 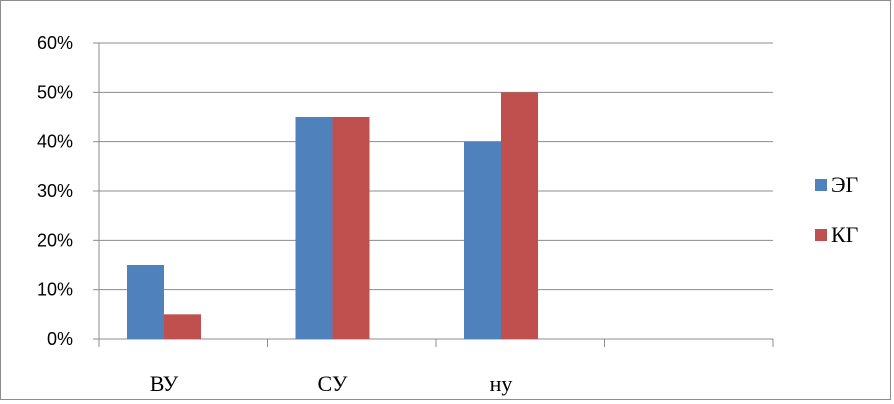 I want to click on legend-label: ЭГ, so click(x=845, y=184).